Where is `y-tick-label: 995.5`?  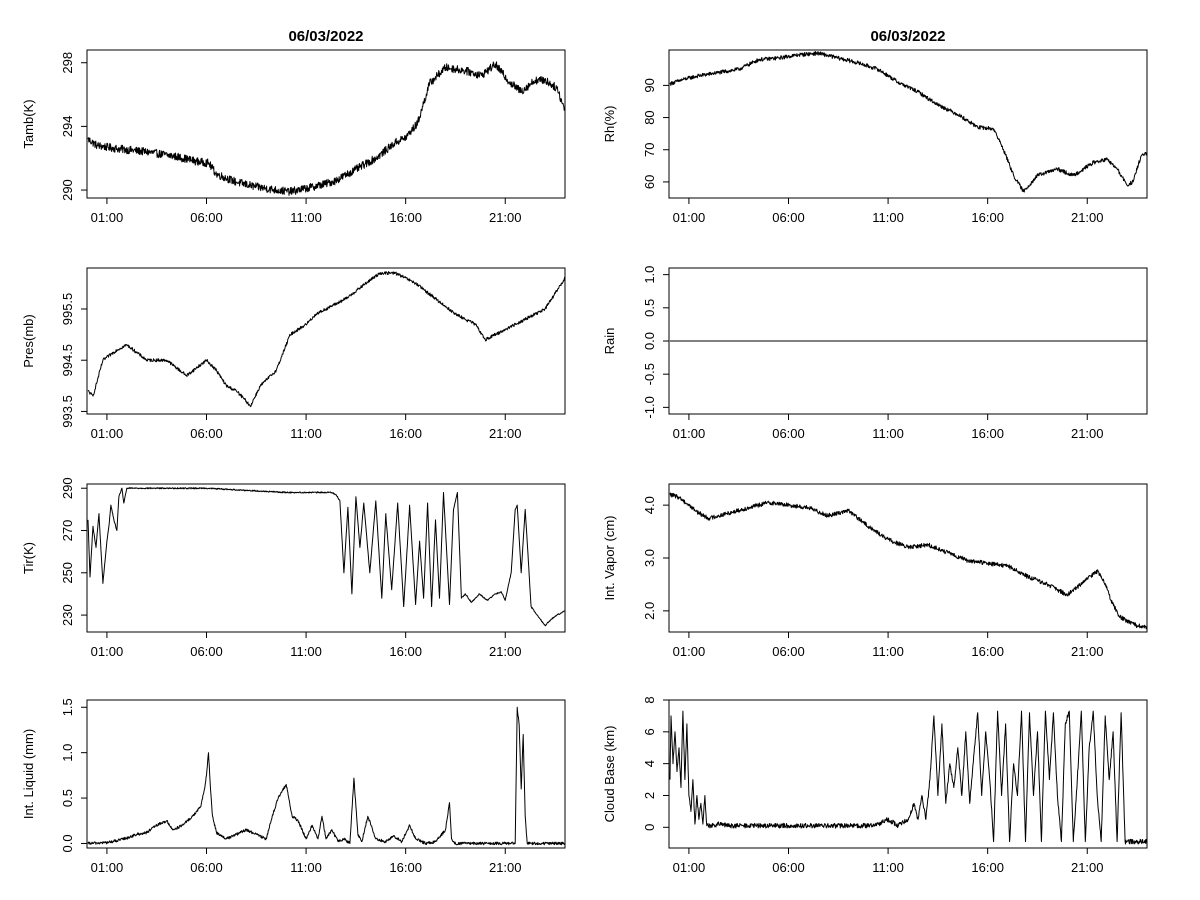
y-tick-label: 995.5 is located at coordinates (67, 309).